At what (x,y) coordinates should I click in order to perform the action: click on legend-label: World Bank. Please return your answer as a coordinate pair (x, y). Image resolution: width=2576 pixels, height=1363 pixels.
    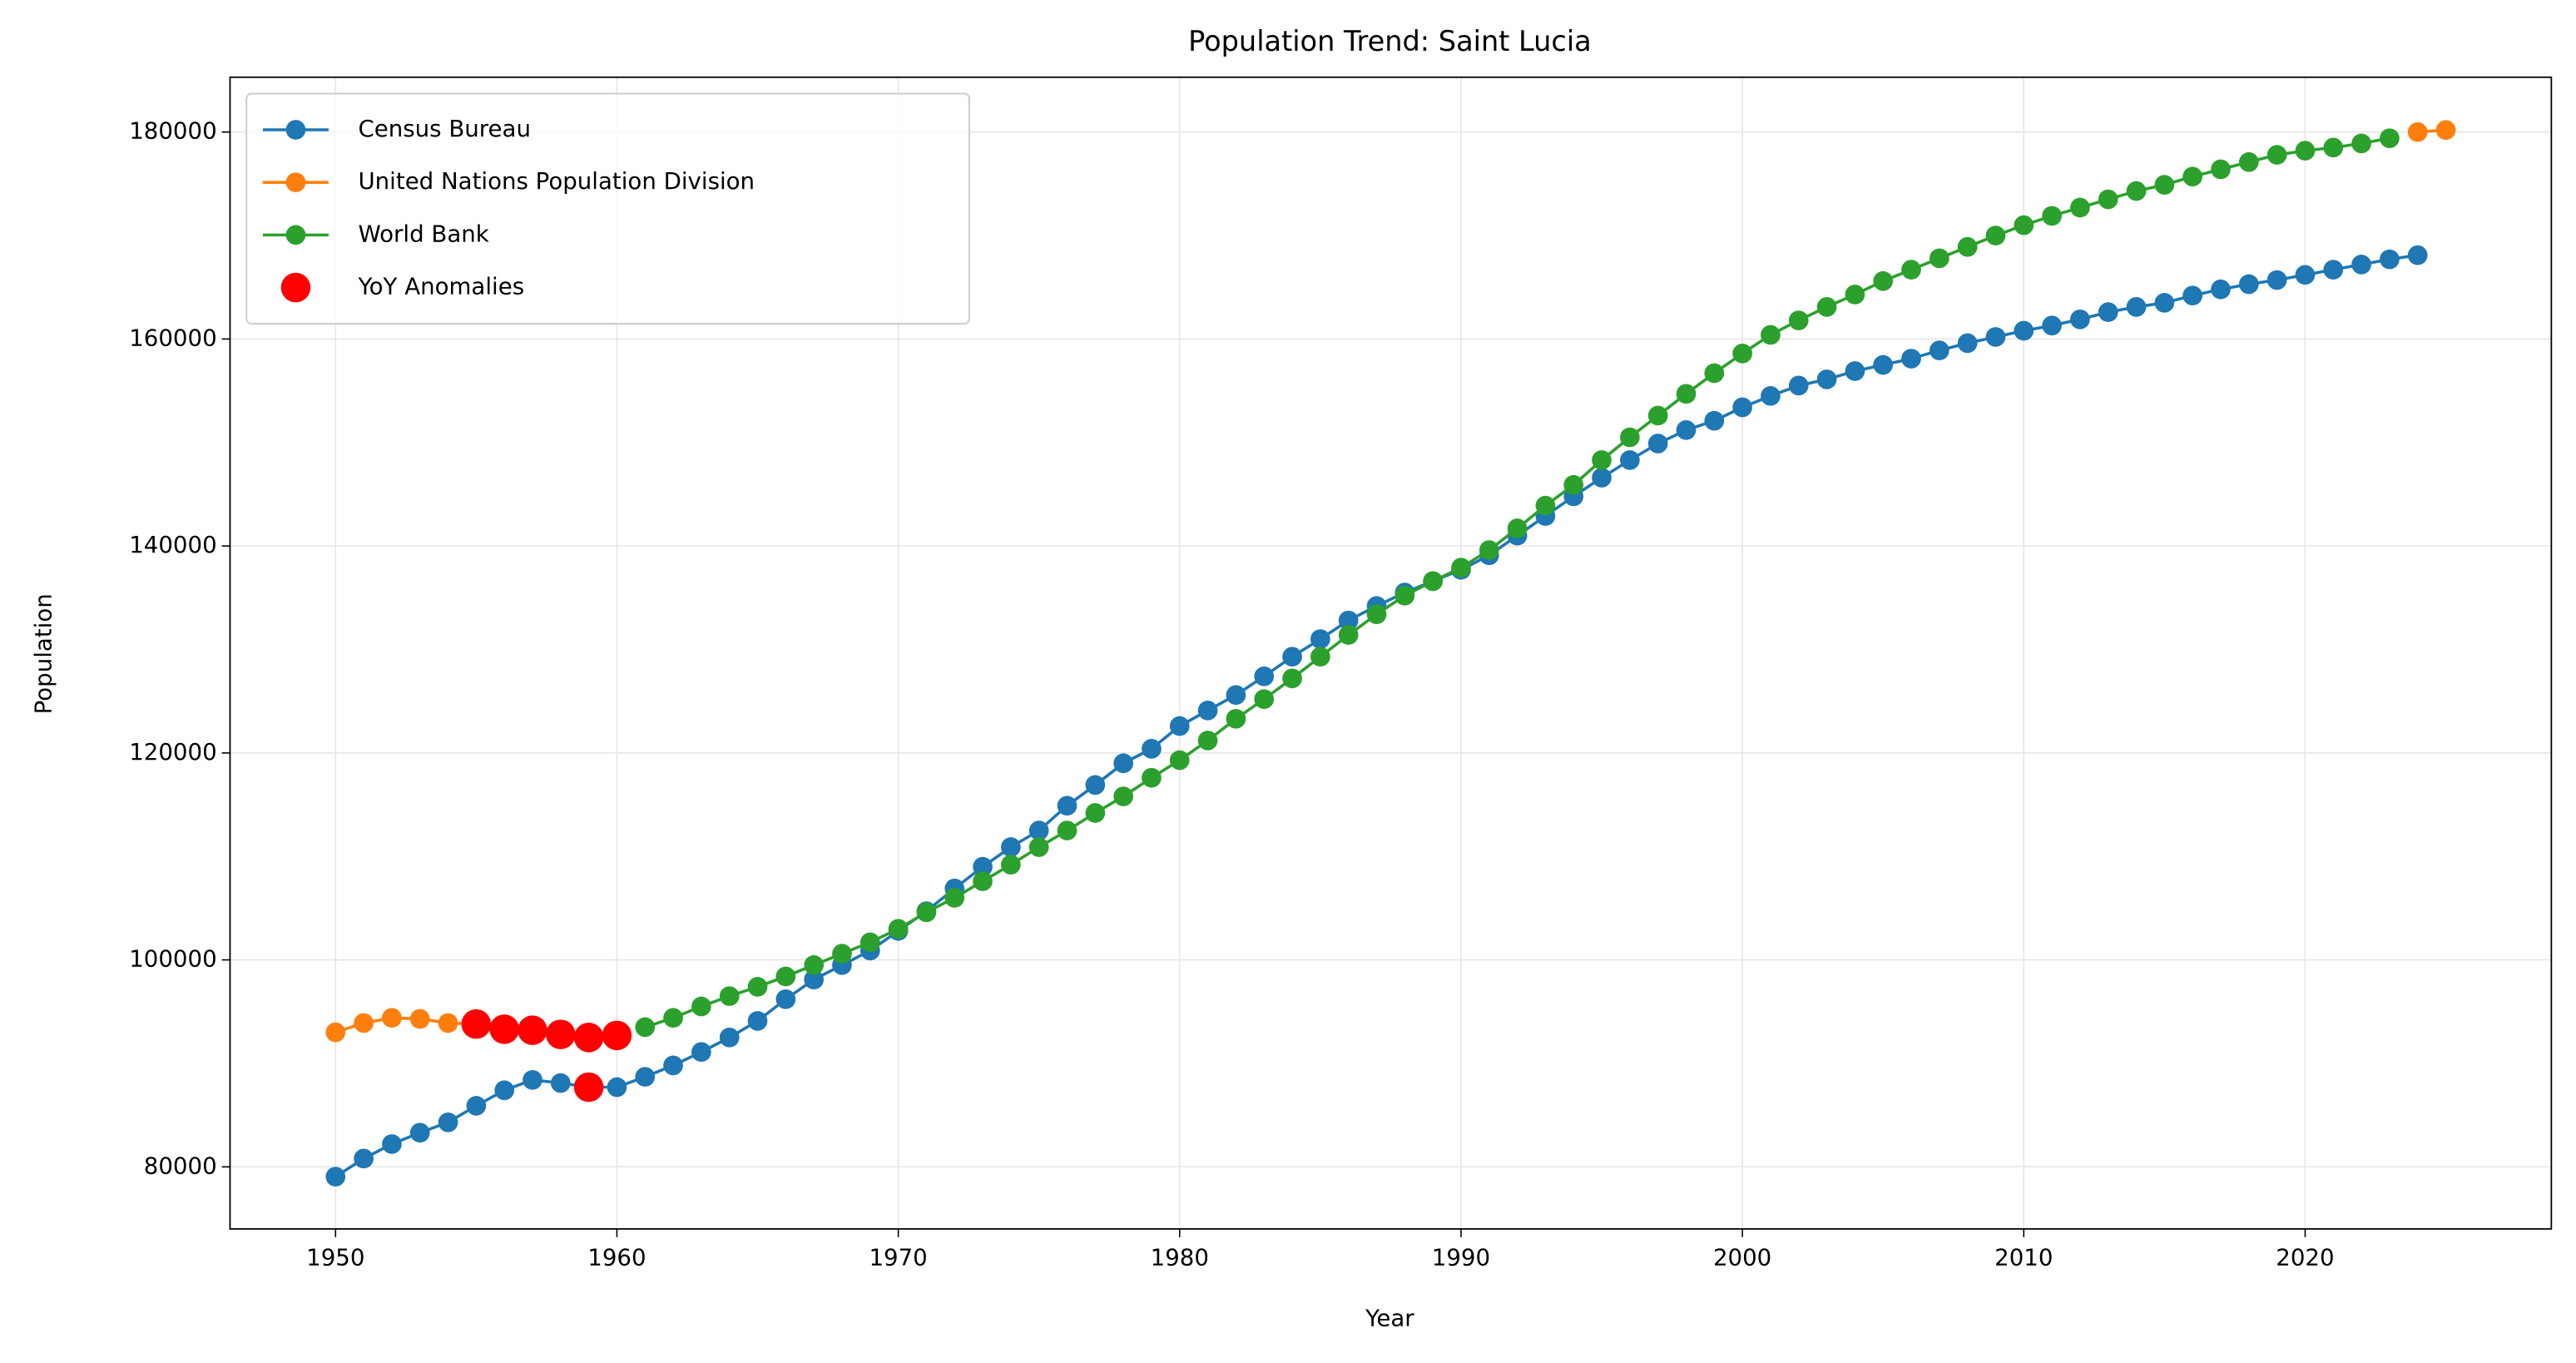
    Looking at the image, I should click on (423, 233).